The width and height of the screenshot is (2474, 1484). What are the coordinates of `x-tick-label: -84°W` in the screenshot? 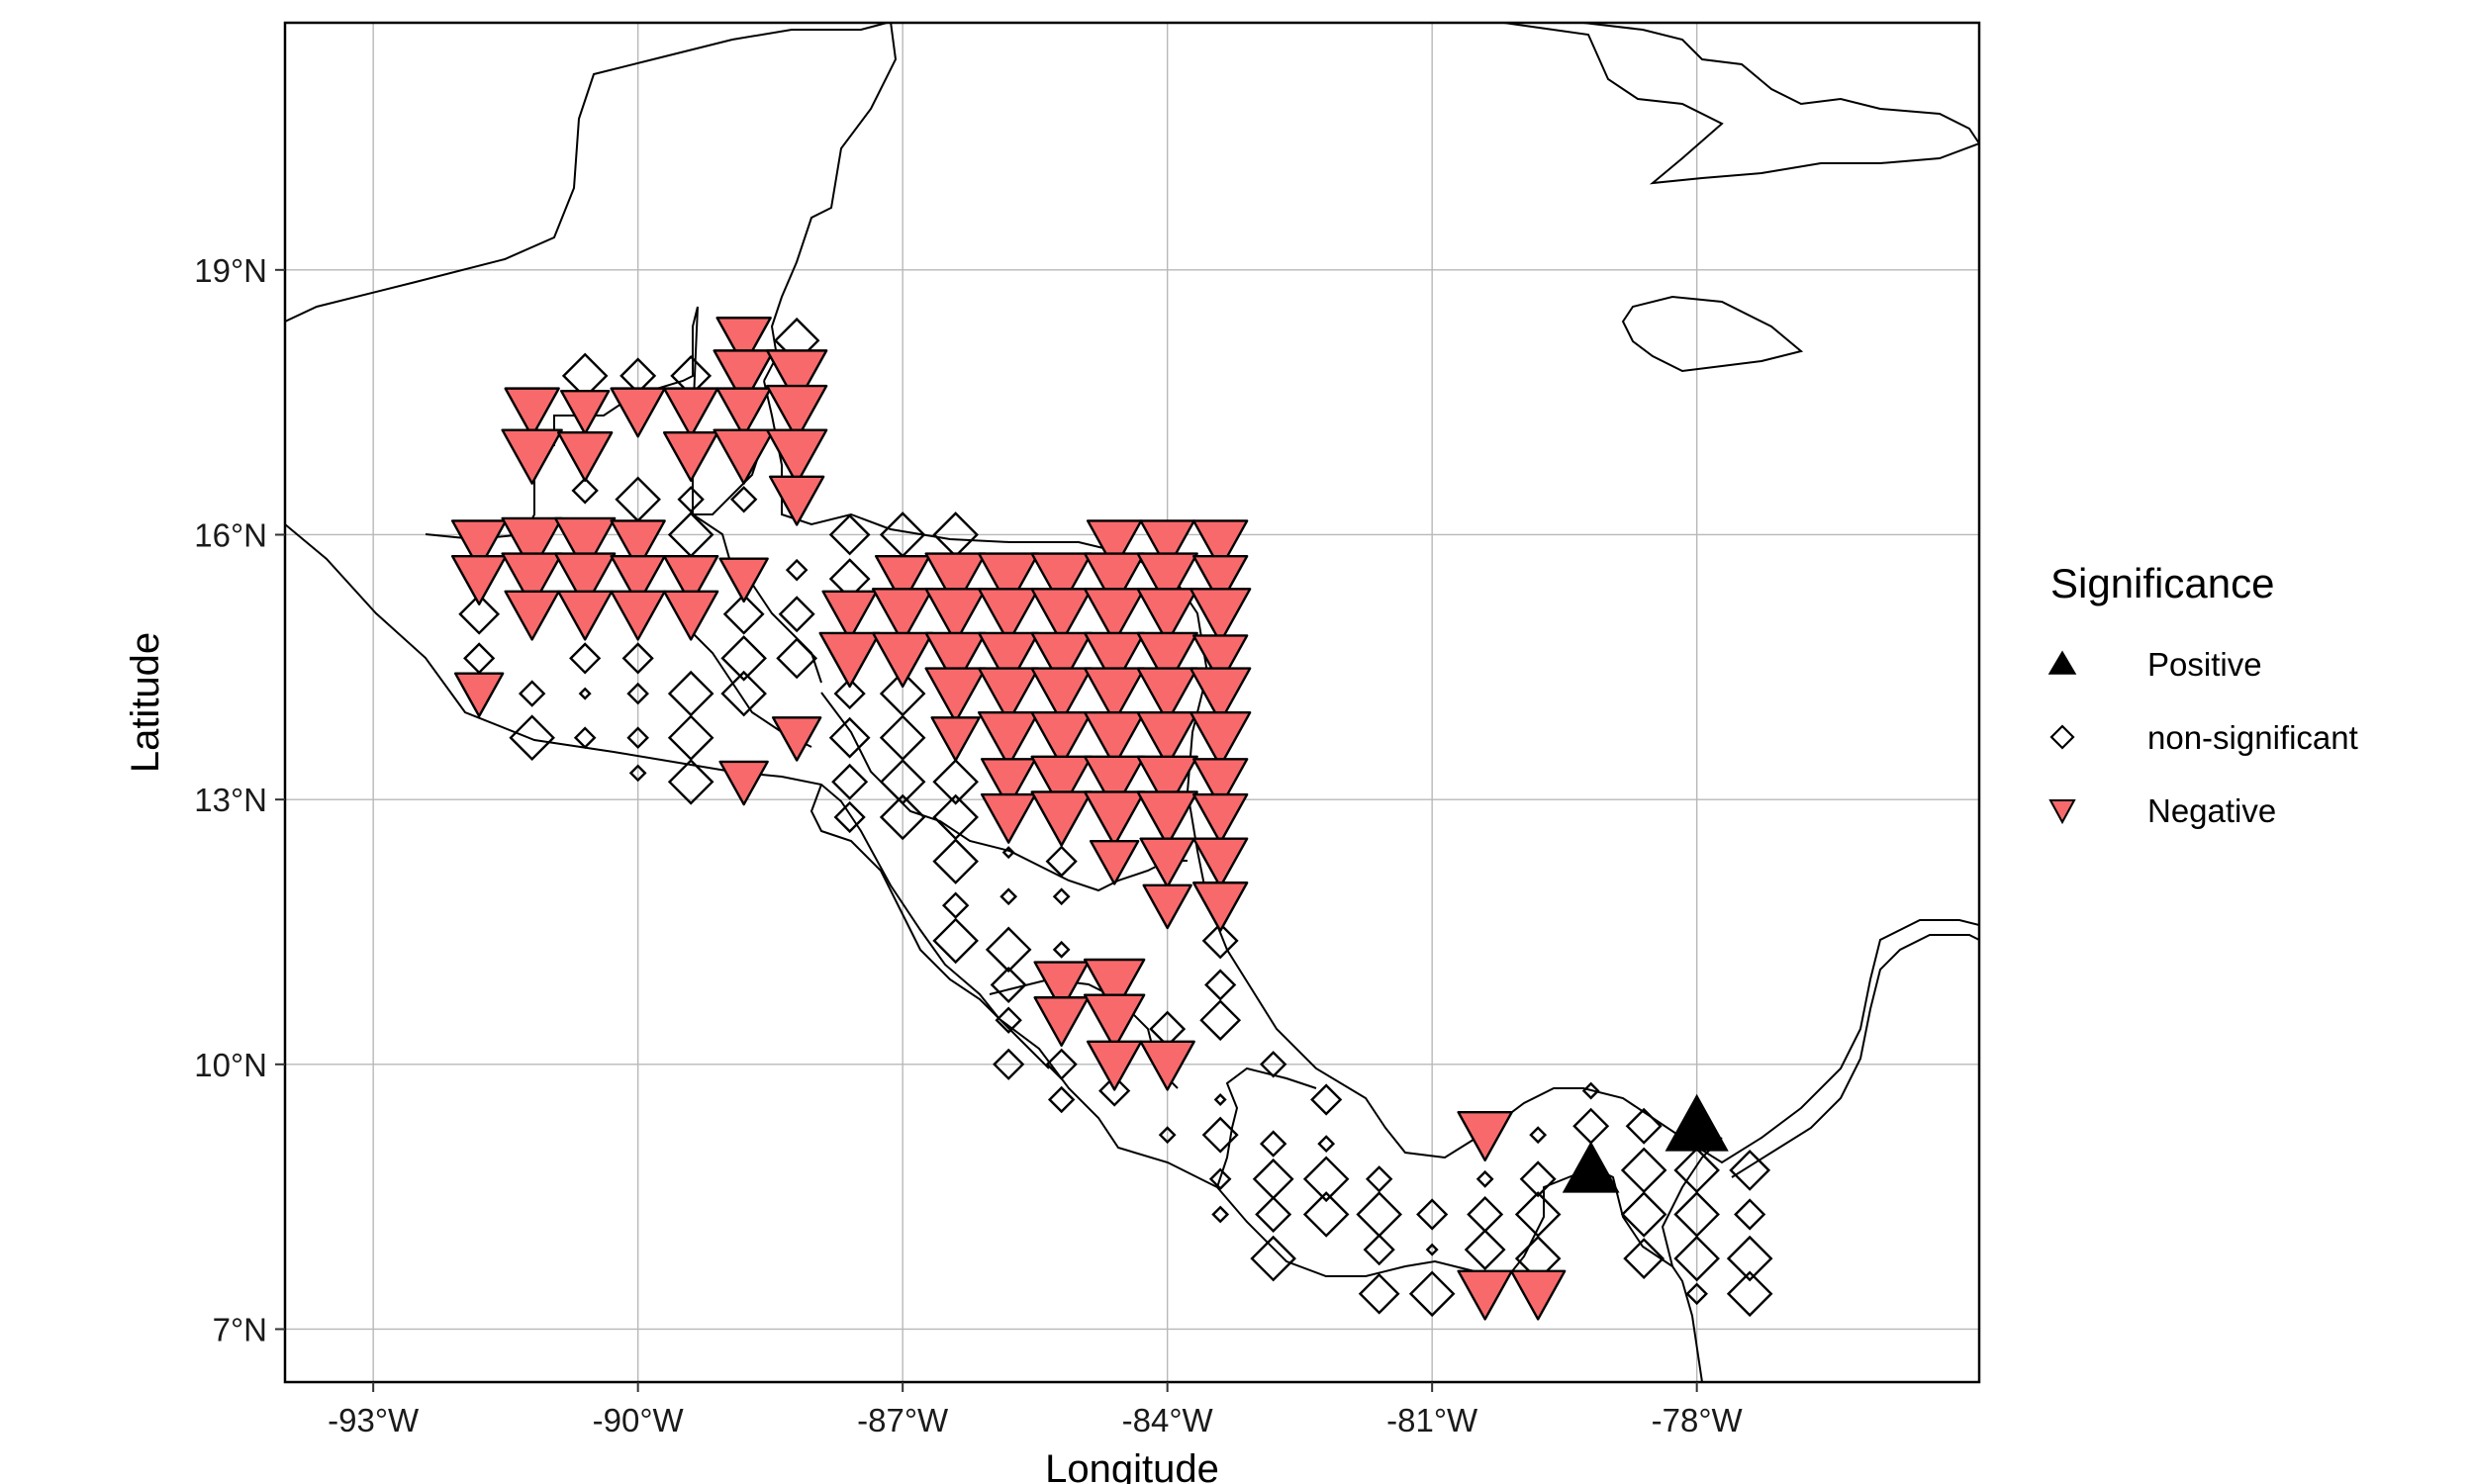 It's located at (1168, 1420).